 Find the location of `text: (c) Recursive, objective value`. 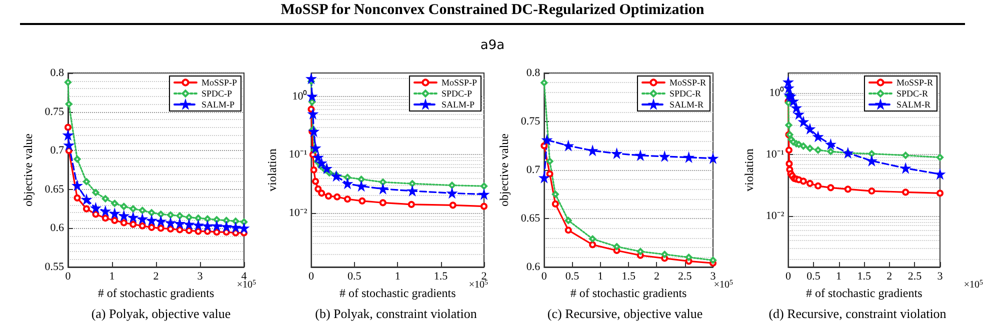

text: (c) Recursive, objective value is located at coordinates (625, 313).